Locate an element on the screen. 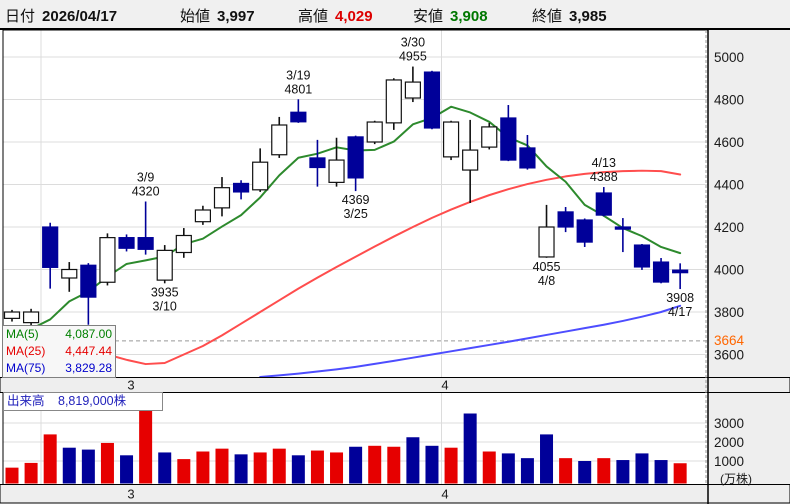  volume-header: 出来高 8,819,000株 is located at coordinates (83, 401).